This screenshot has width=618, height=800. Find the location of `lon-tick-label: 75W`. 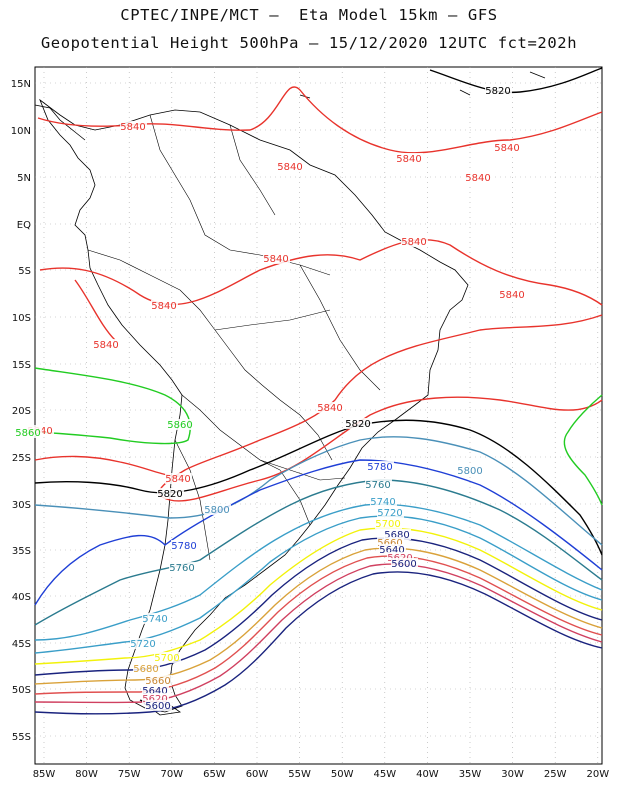

lon-tick-label: 75W is located at coordinates (129, 774).